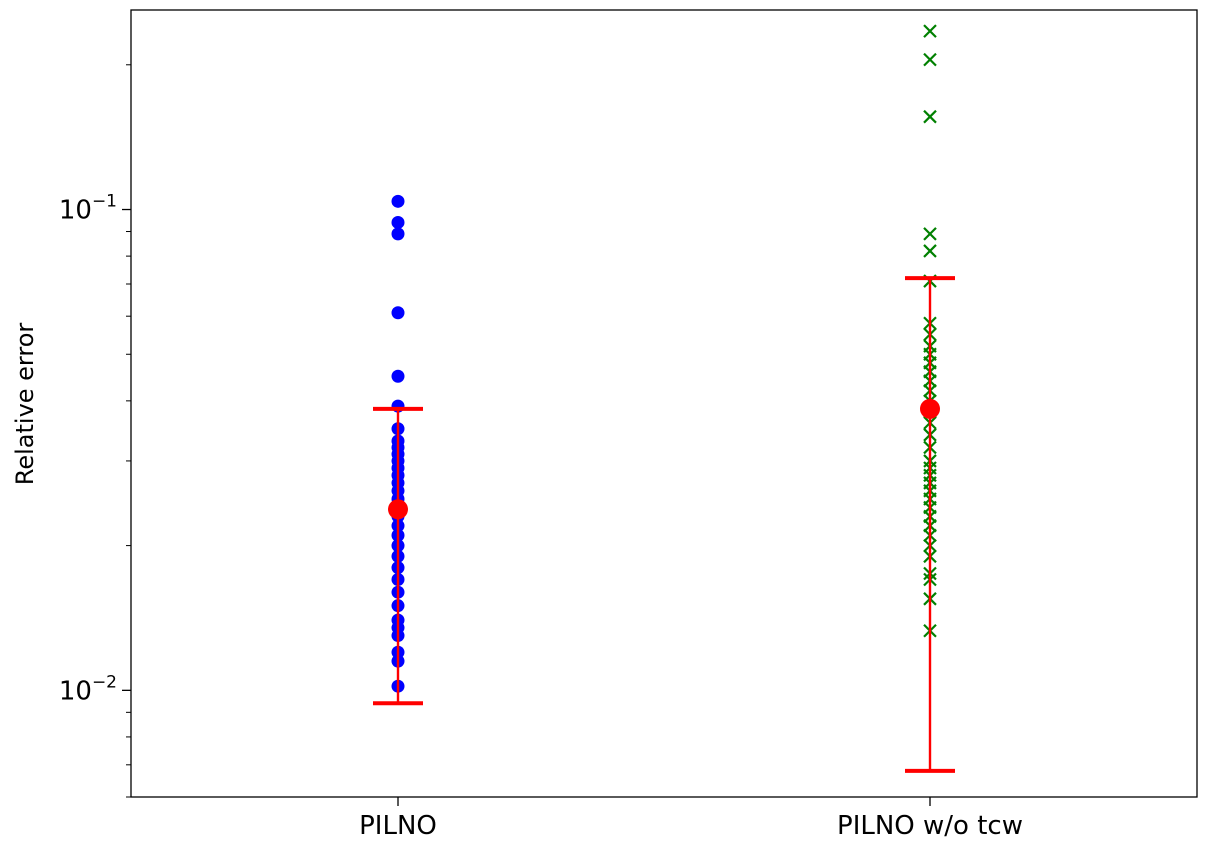  Describe the element at coordinates (25, 404) in the screenshot. I see `y-axis-label: Relative error` at that location.